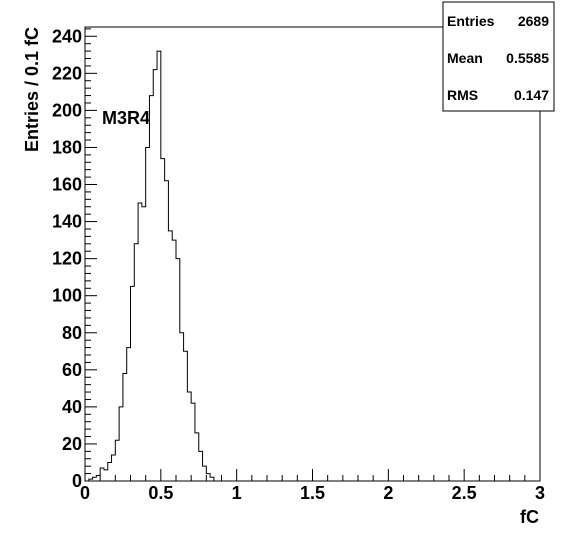 This screenshot has width=567, height=544. What do you see at coordinates (527, 58) in the screenshot?
I see `stats-mean-value: 0.5585` at bounding box center [527, 58].